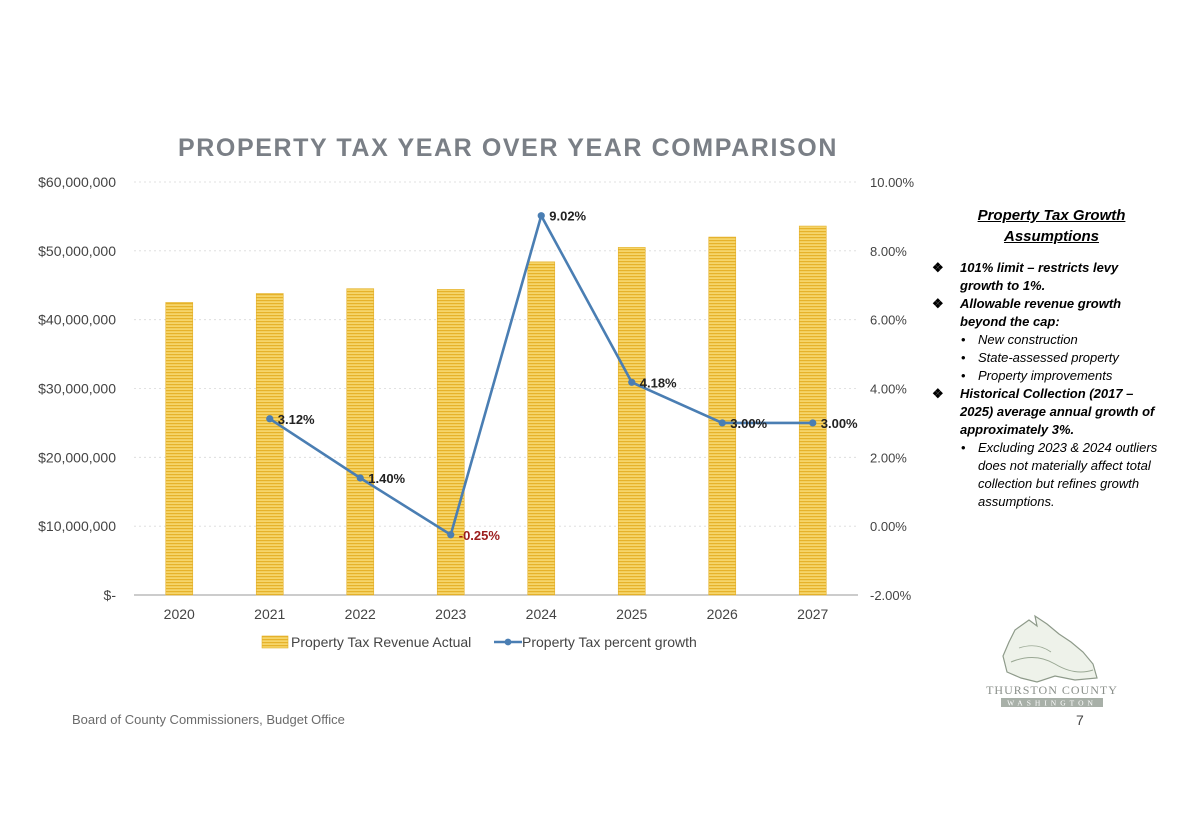 The image size is (1200, 813). Describe the element at coordinates (812, 410) in the screenshot. I see `bar-2027` at that location.